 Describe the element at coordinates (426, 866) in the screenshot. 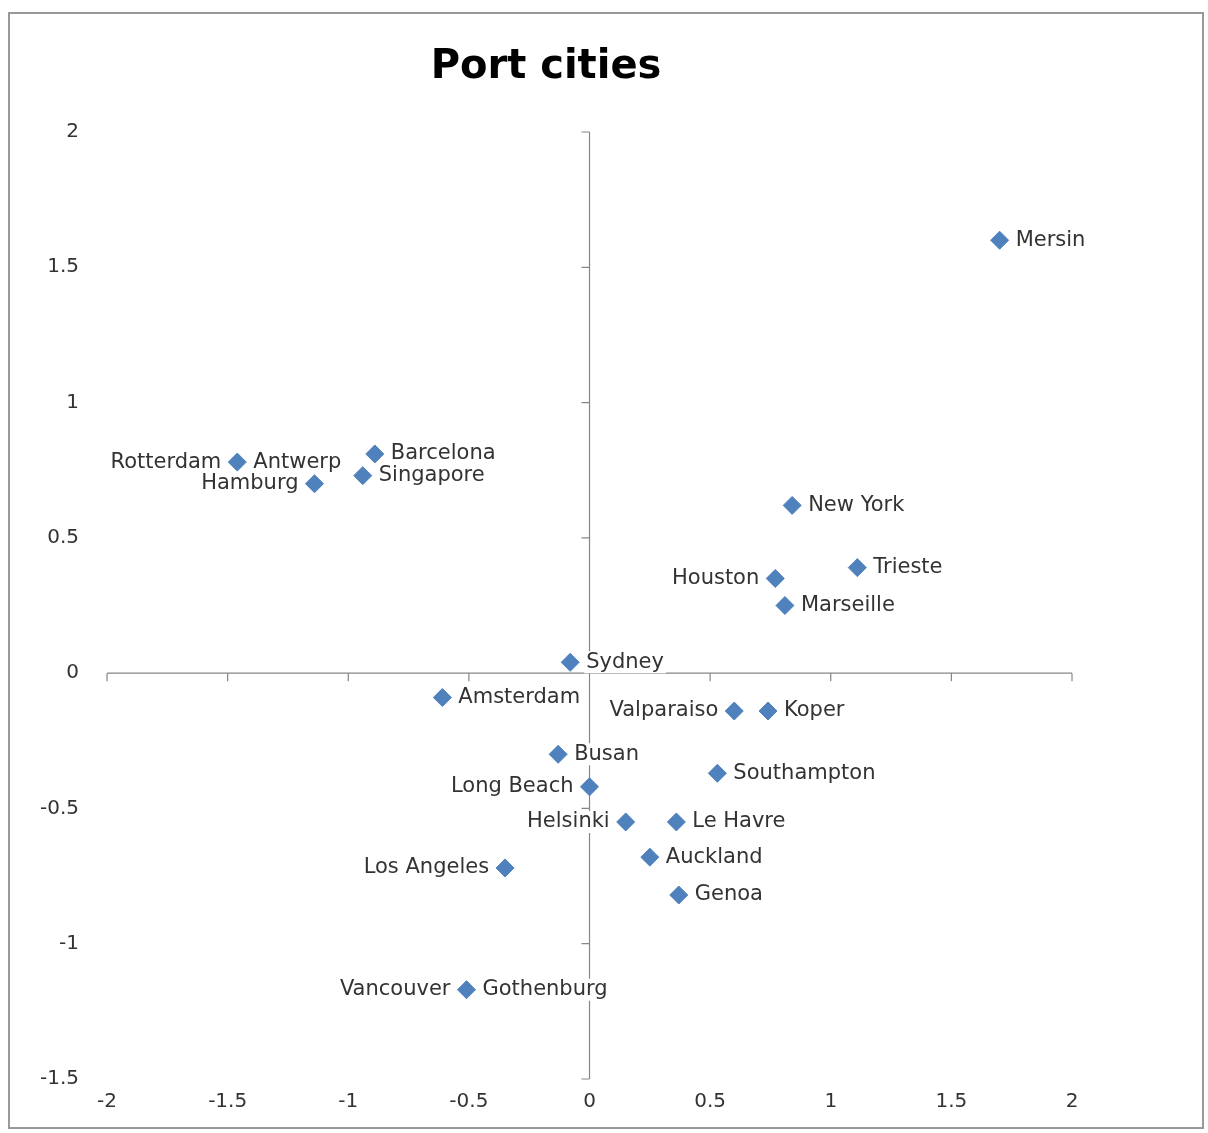

I see `annotation: Los Angeles` at that location.